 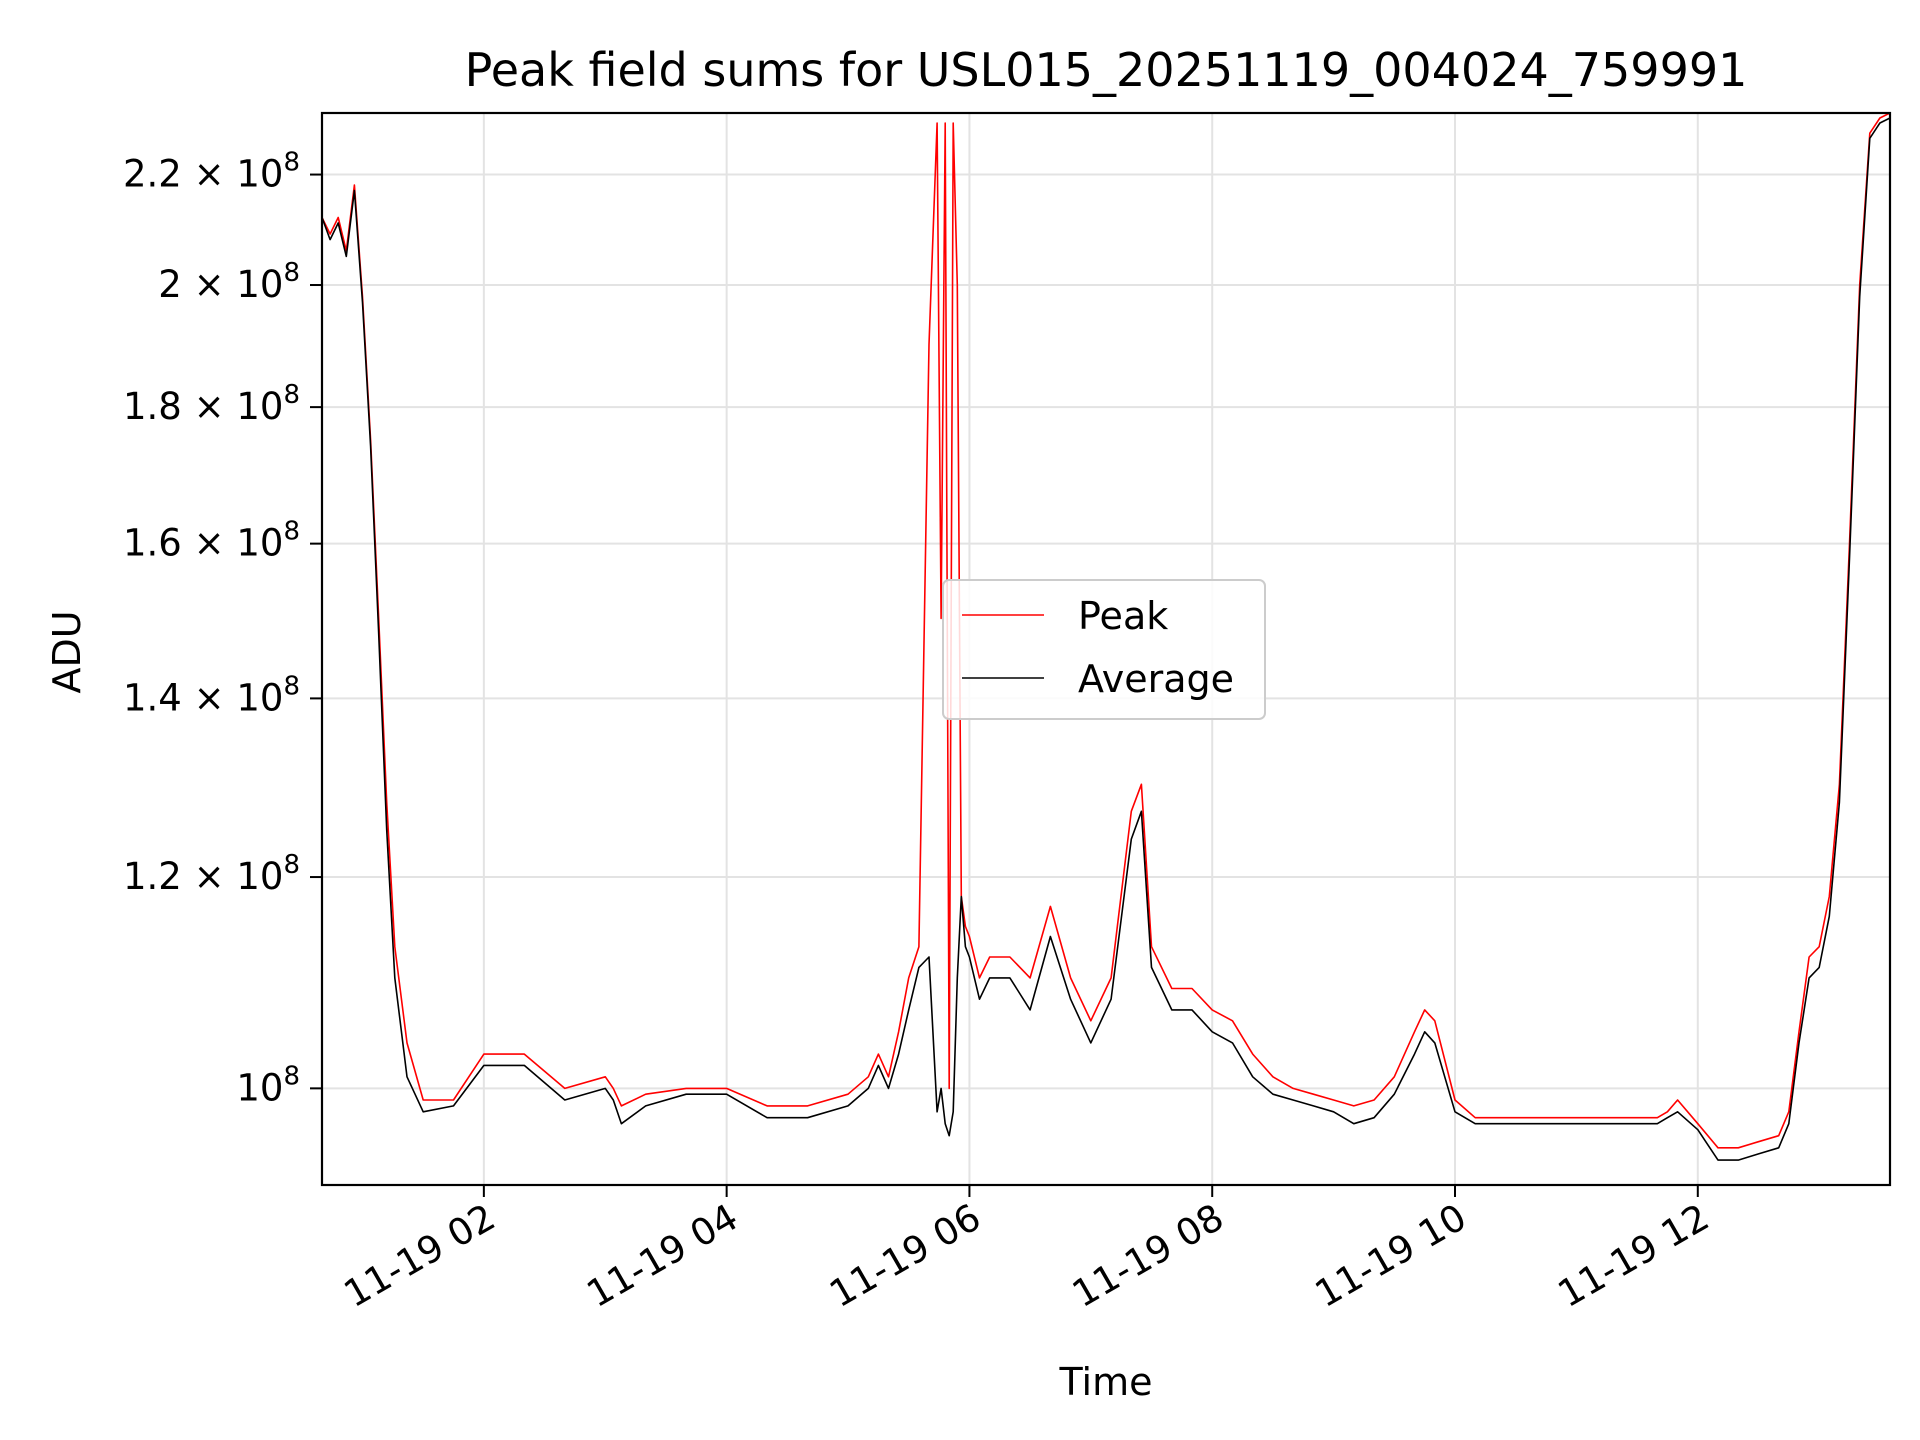 I want to click on y-tick-label: 108, so click(x=268, y=1085).